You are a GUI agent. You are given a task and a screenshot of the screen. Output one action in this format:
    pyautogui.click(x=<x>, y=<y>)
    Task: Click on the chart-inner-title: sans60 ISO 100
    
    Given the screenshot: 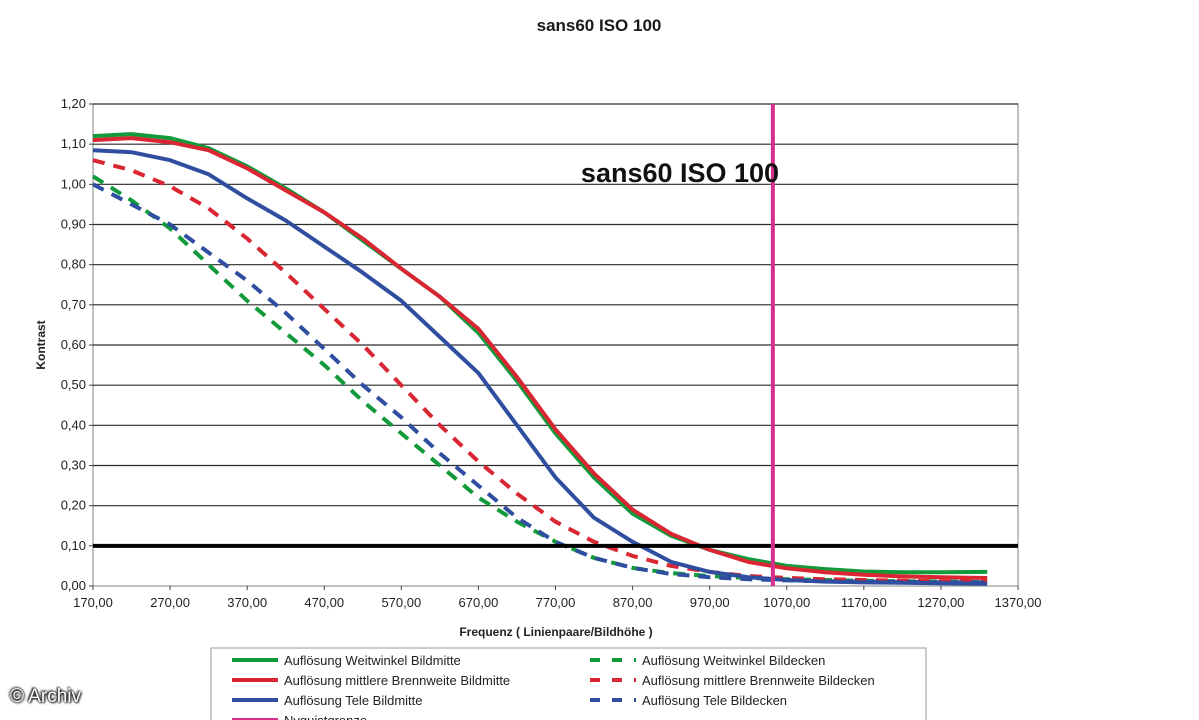 What is the action you would take?
    pyautogui.click(x=680, y=173)
    